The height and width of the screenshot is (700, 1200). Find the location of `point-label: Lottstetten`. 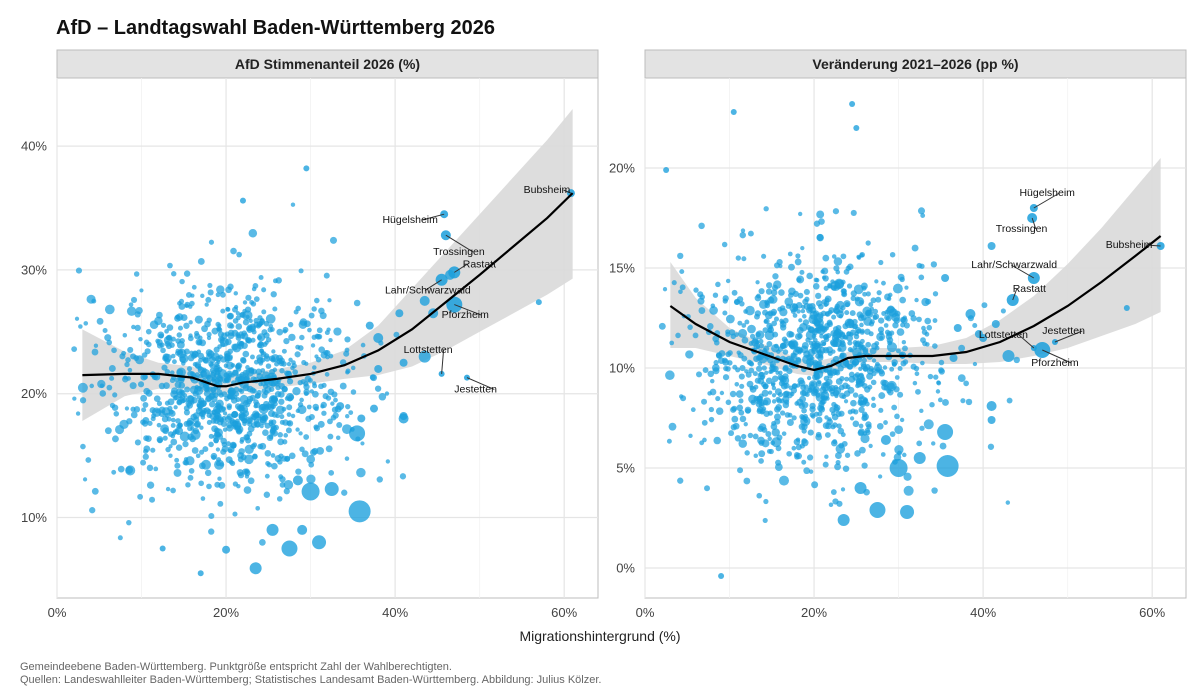

point-label: Lottstetten is located at coordinates (1003, 335).